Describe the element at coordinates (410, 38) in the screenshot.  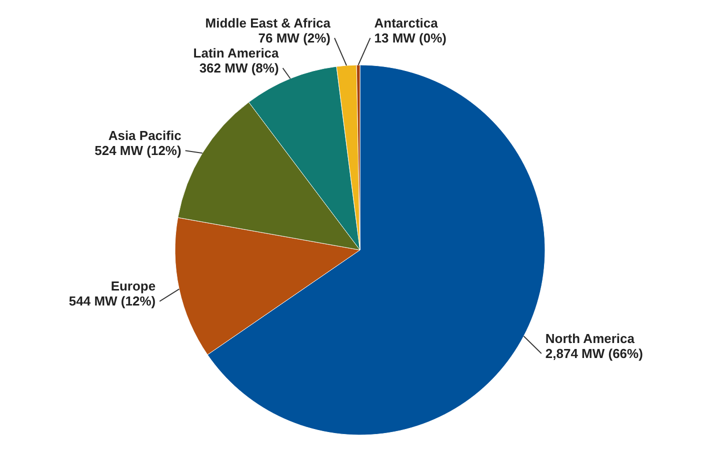
I see `data-label: 13 MW (0%)` at that location.